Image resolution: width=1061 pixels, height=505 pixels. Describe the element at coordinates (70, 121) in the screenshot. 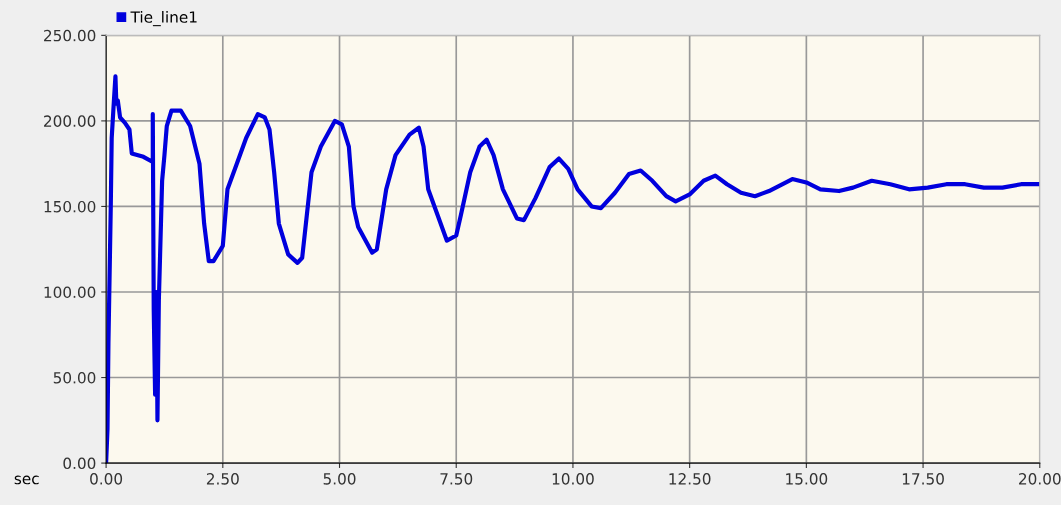

I see `y-tick-label: 200.00` at that location.